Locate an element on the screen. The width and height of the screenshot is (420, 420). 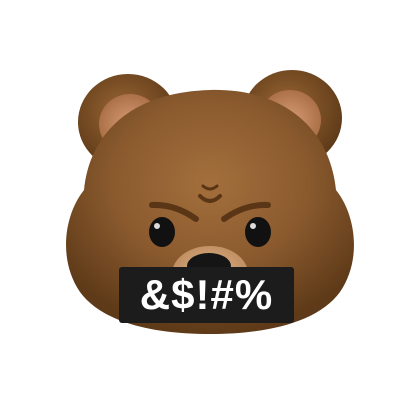
censor-bar: &$!#% is located at coordinates (206, 295).